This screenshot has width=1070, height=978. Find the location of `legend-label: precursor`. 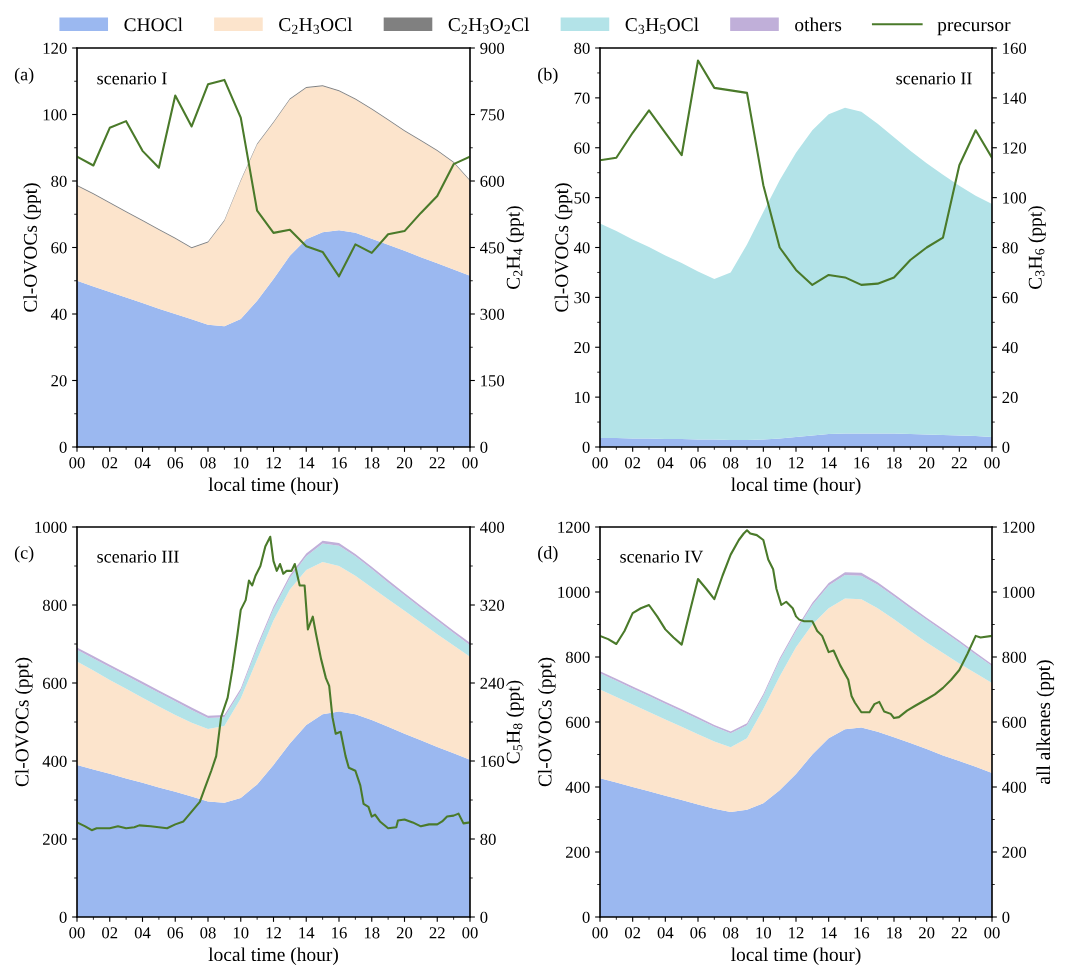

legend-label: precursor is located at coordinates (974, 28).